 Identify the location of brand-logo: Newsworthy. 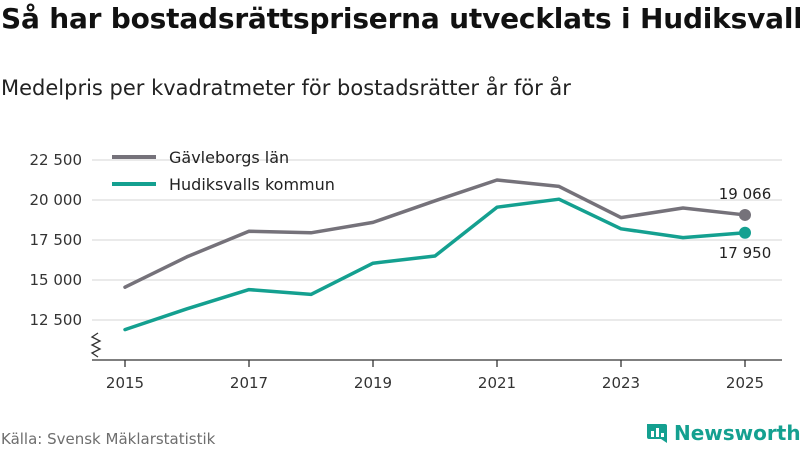
(722, 433).